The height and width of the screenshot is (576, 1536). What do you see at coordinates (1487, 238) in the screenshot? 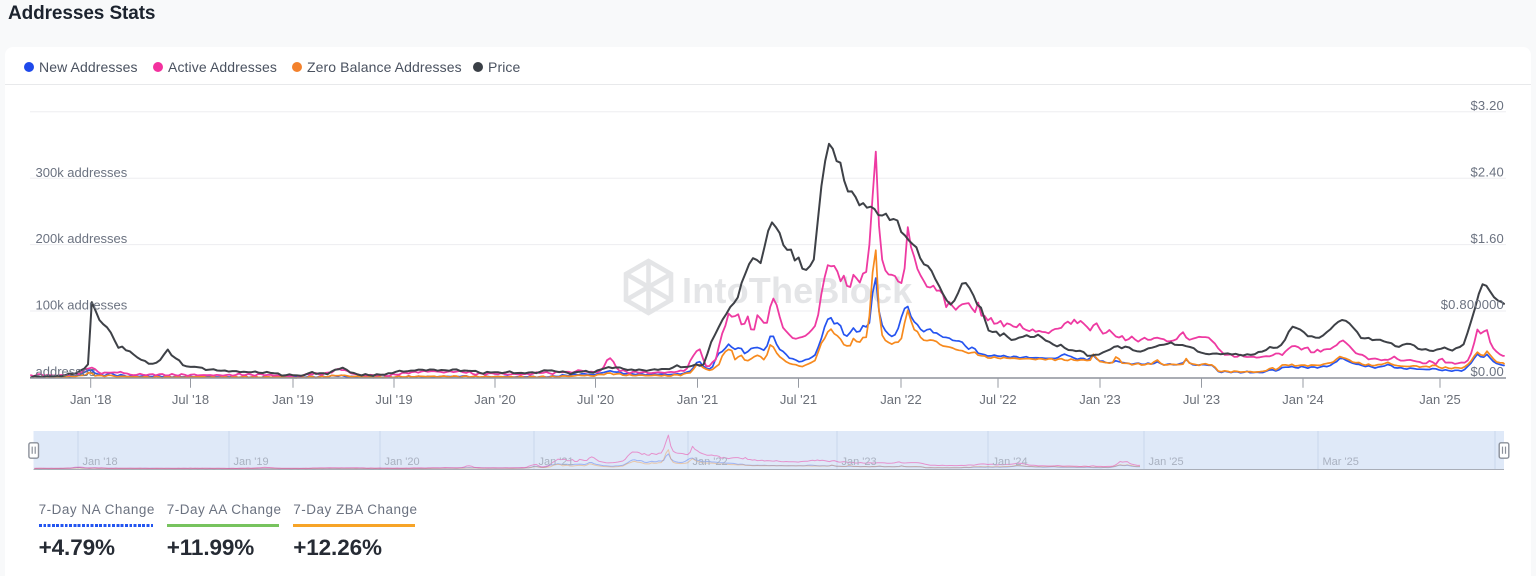
I see `svg-text: $1.60` at bounding box center [1487, 238].